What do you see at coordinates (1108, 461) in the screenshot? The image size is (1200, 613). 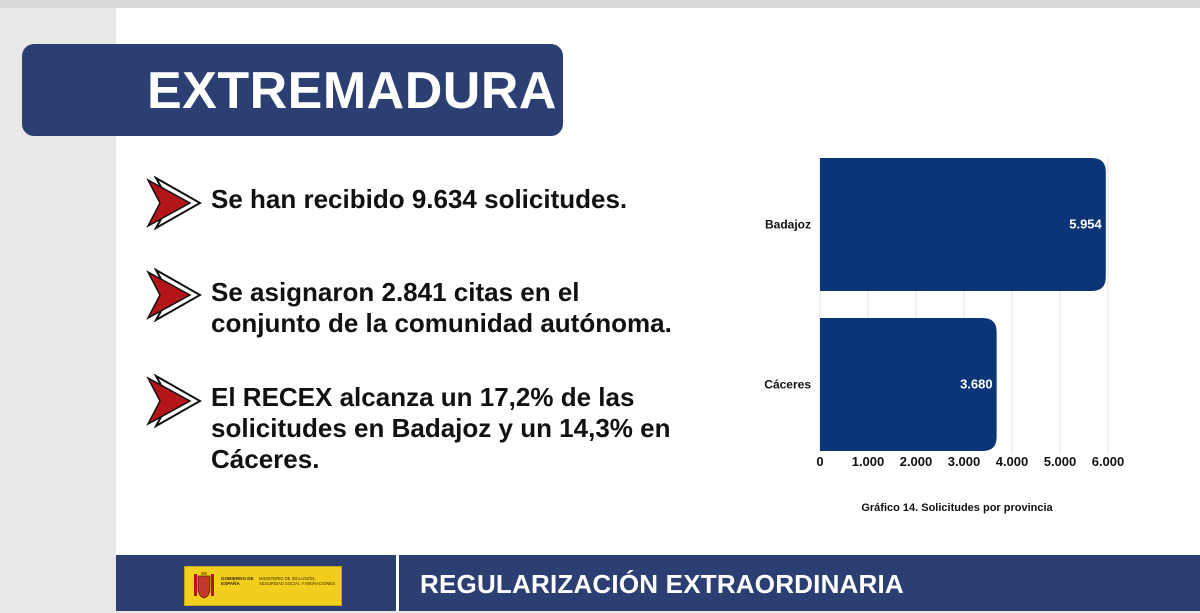 I see `x-tick-label: 6.000` at bounding box center [1108, 461].